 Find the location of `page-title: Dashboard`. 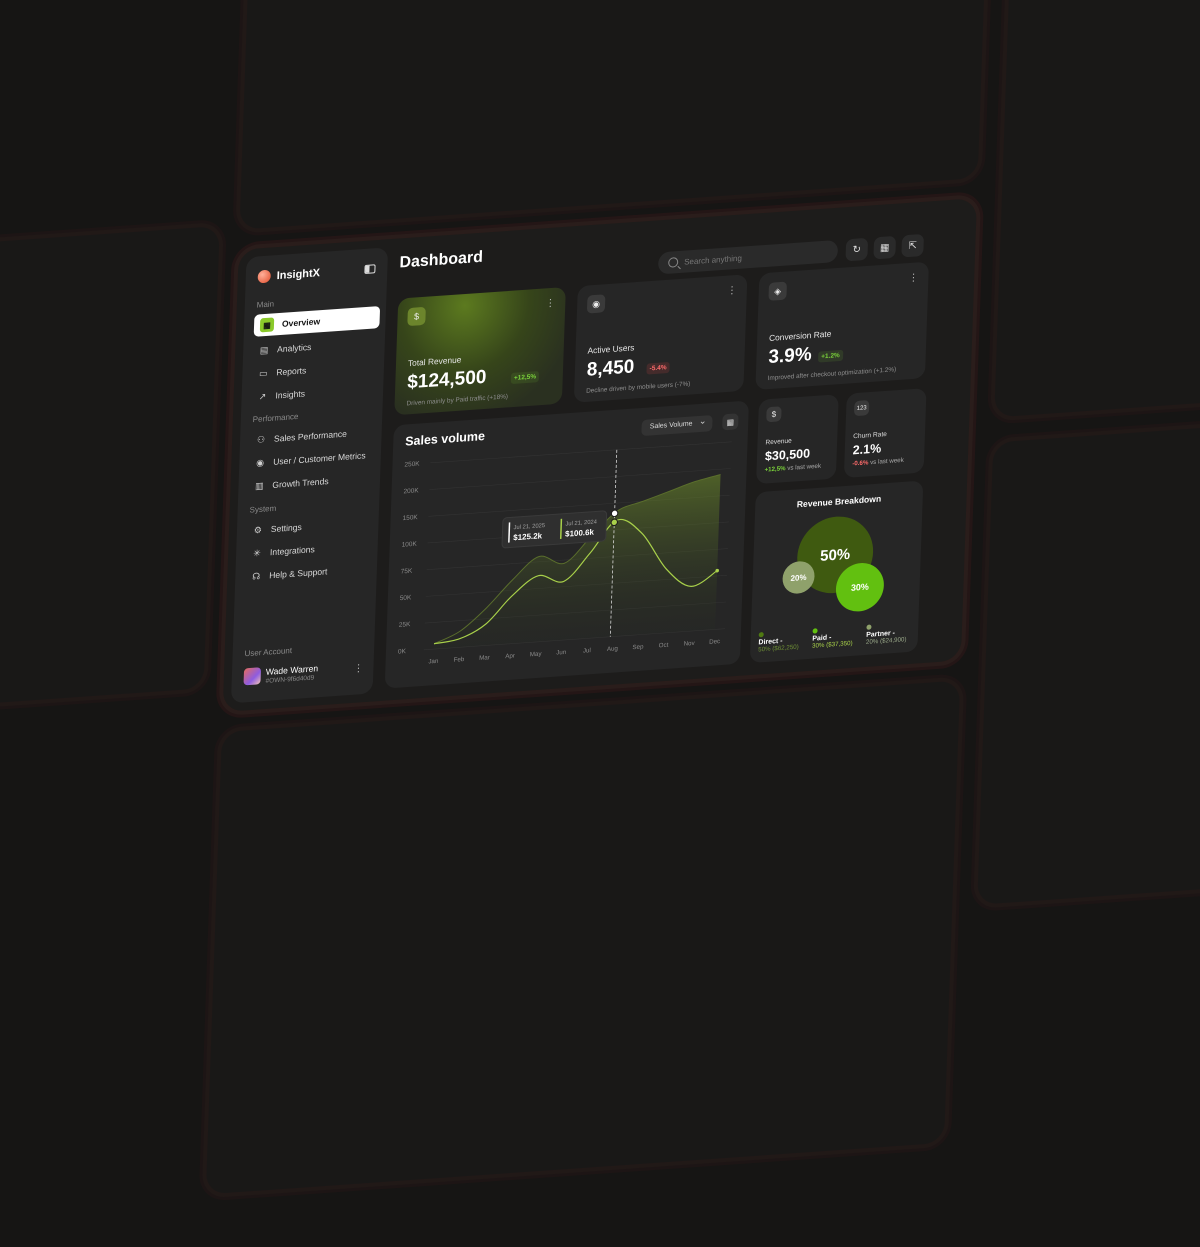

page-title: Dashboard is located at coordinates (441, 260).